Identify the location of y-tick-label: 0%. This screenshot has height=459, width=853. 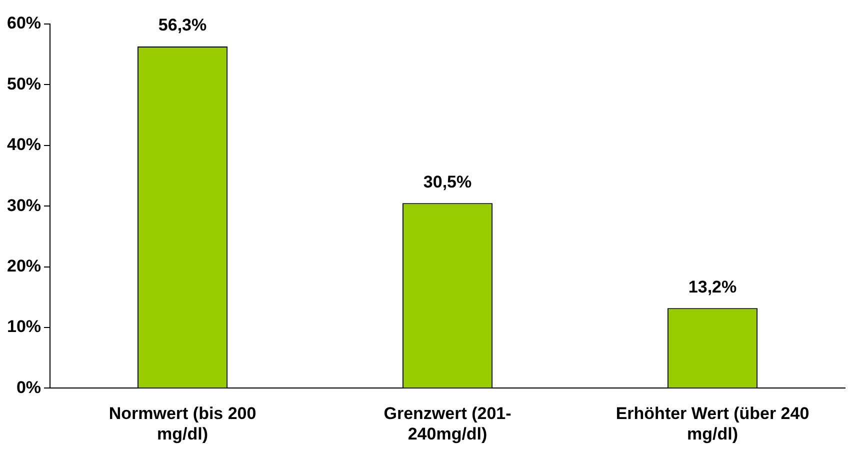
(29, 387).